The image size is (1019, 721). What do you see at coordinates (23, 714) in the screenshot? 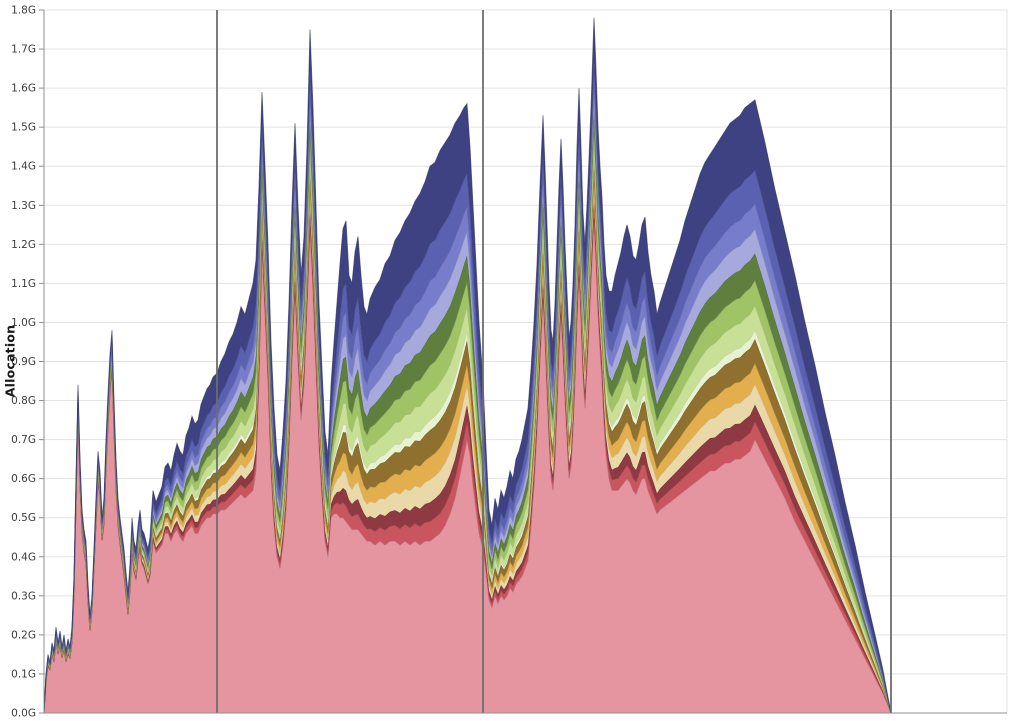
I see `y-tick-label: 0.0G` at bounding box center [23, 714].